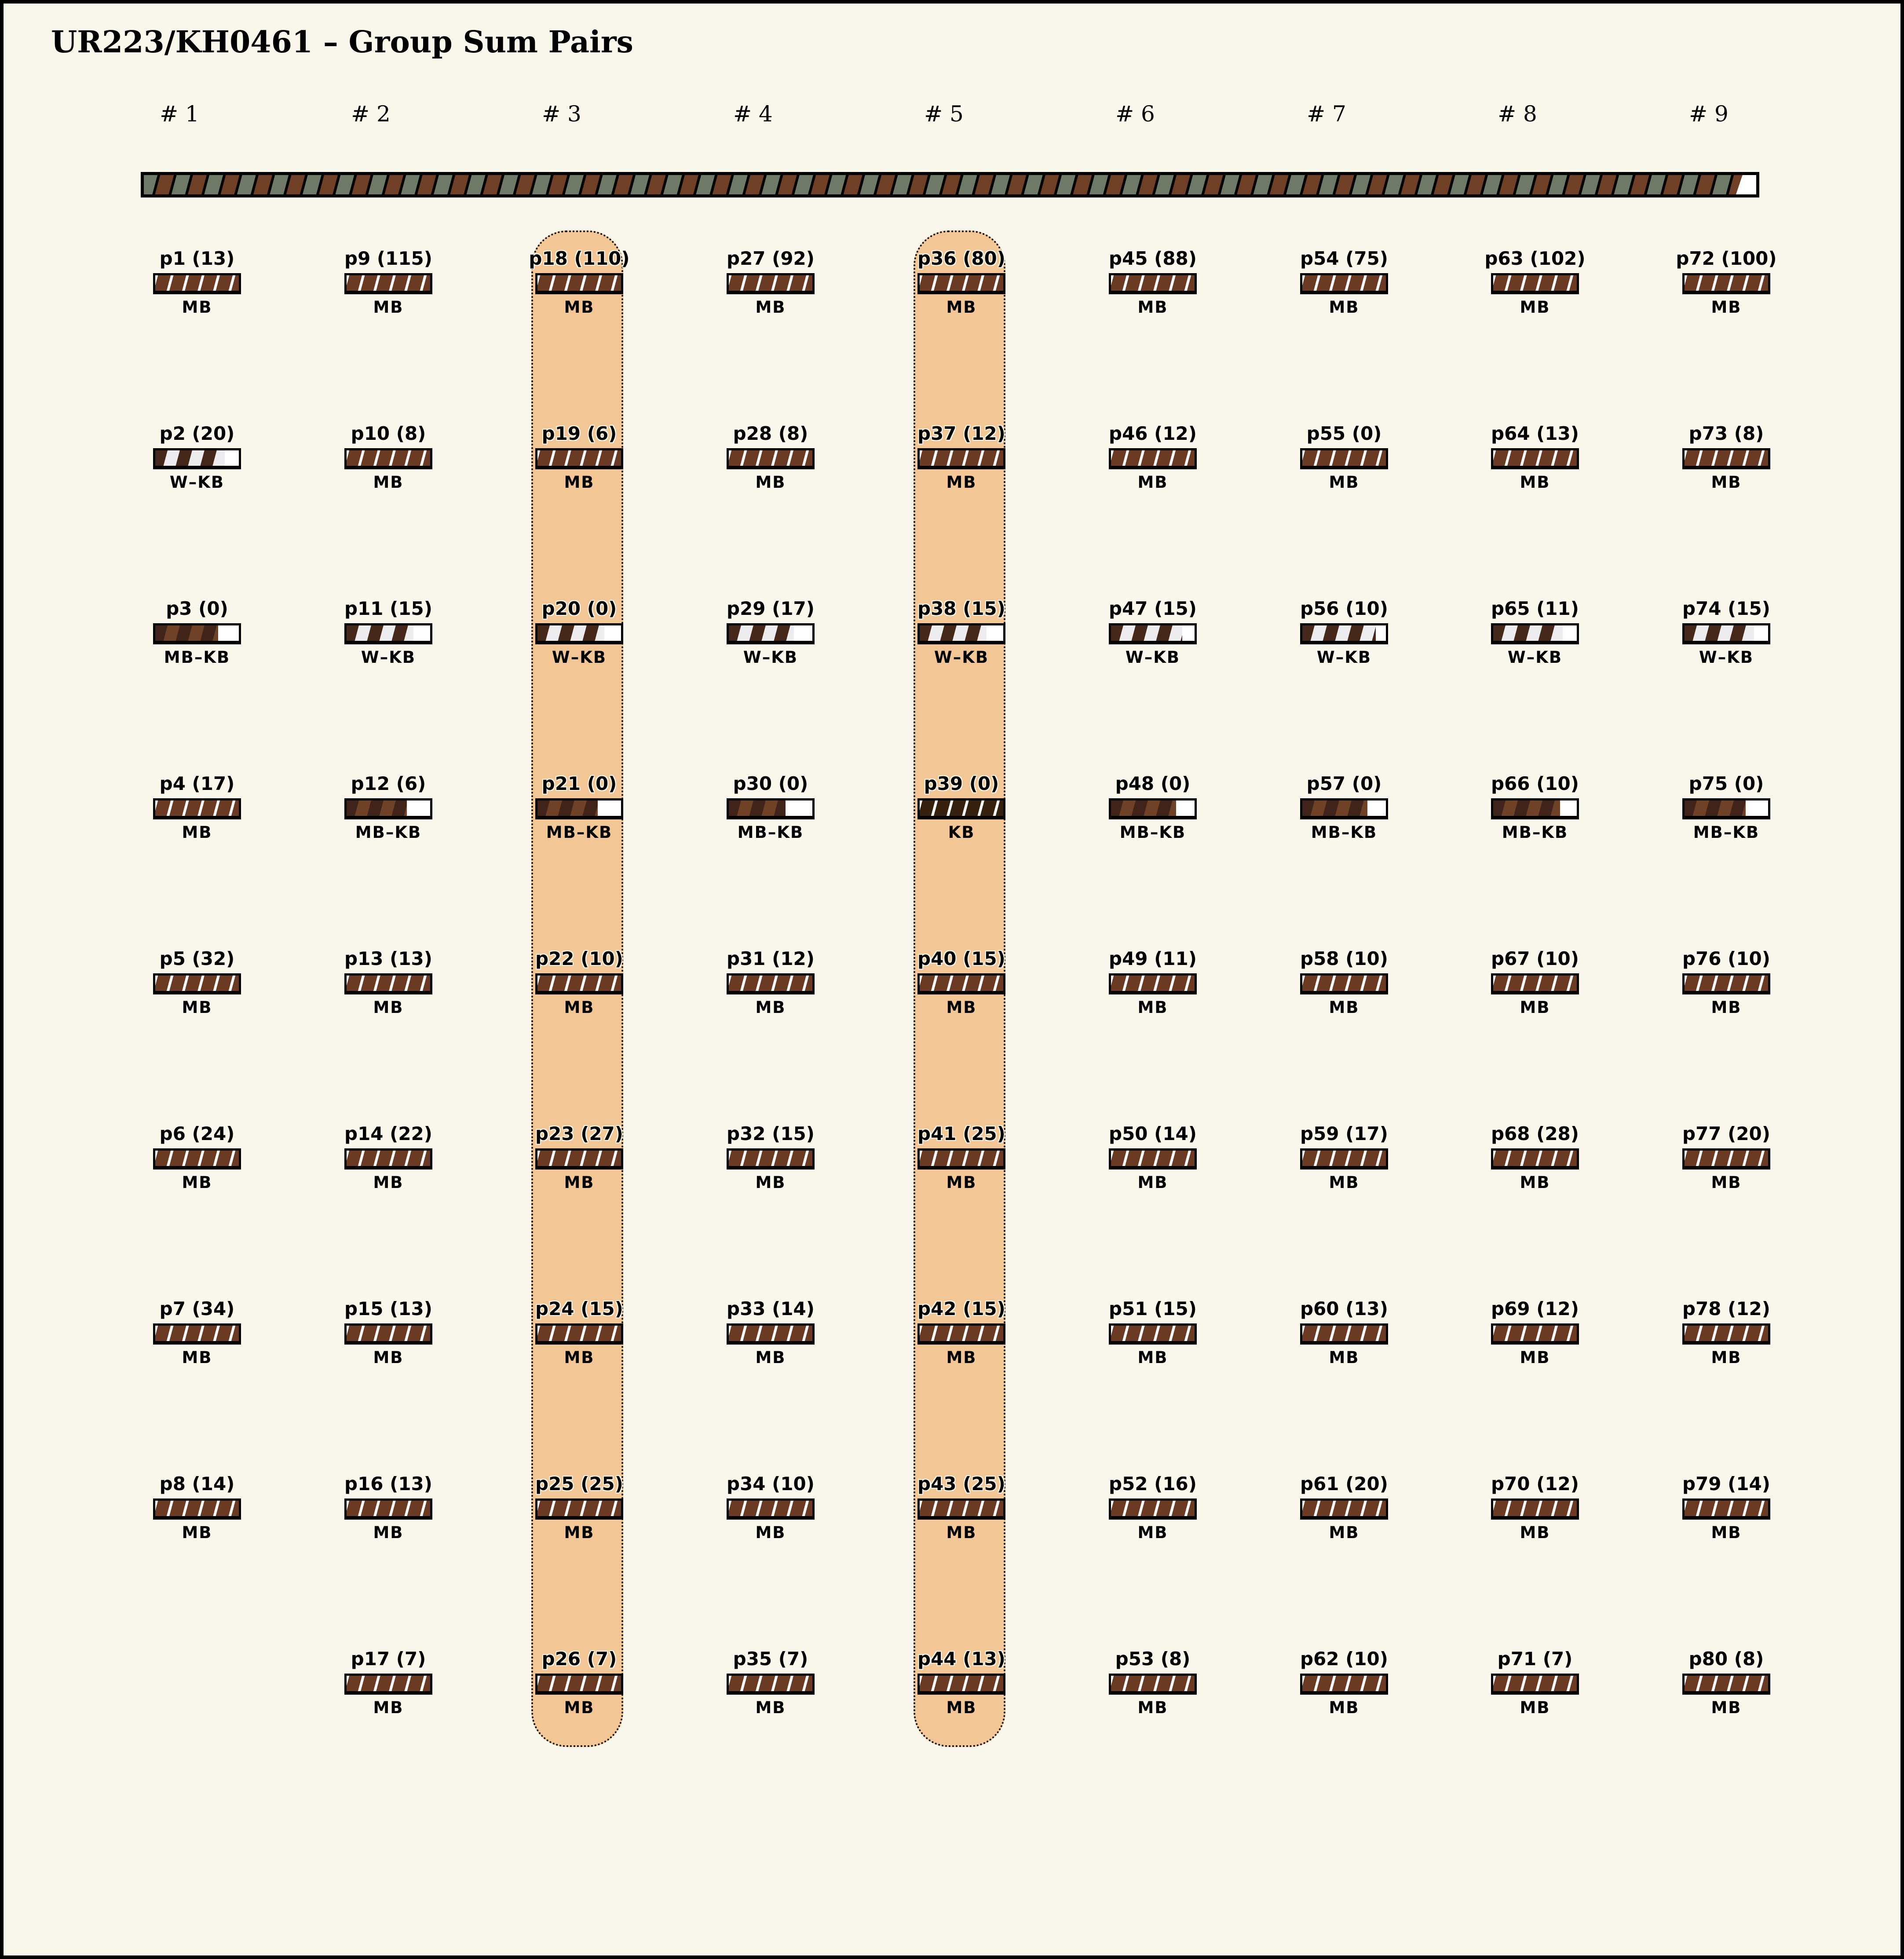 The height and width of the screenshot is (1959, 1904). What do you see at coordinates (1153, 958) in the screenshot?
I see `pair-label: p49 (11)` at bounding box center [1153, 958].